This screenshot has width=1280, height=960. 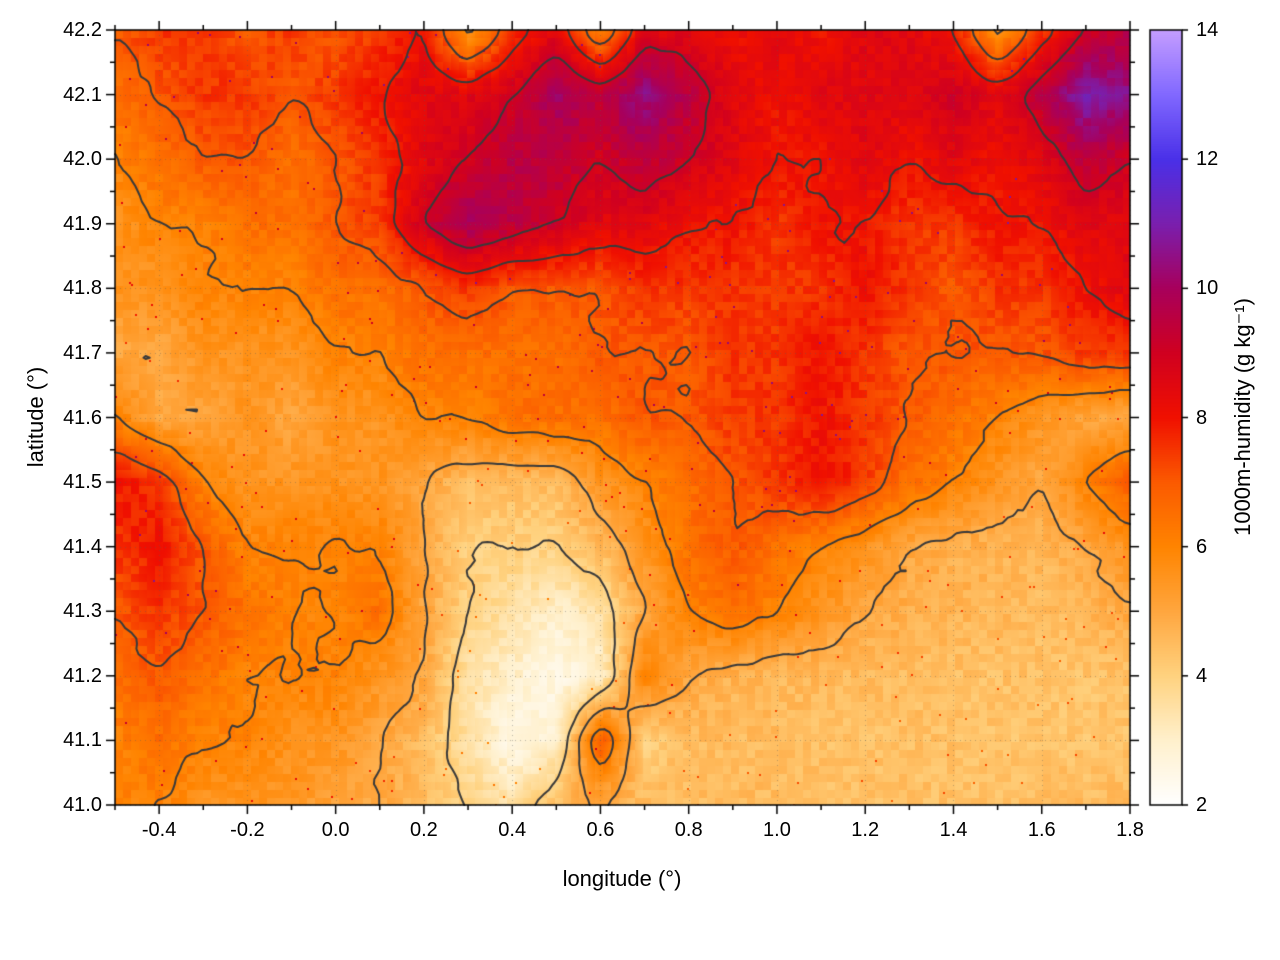 What do you see at coordinates (82, 611) in the screenshot?
I see `y-tick-label: 41.3` at bounding box center [82, 611].